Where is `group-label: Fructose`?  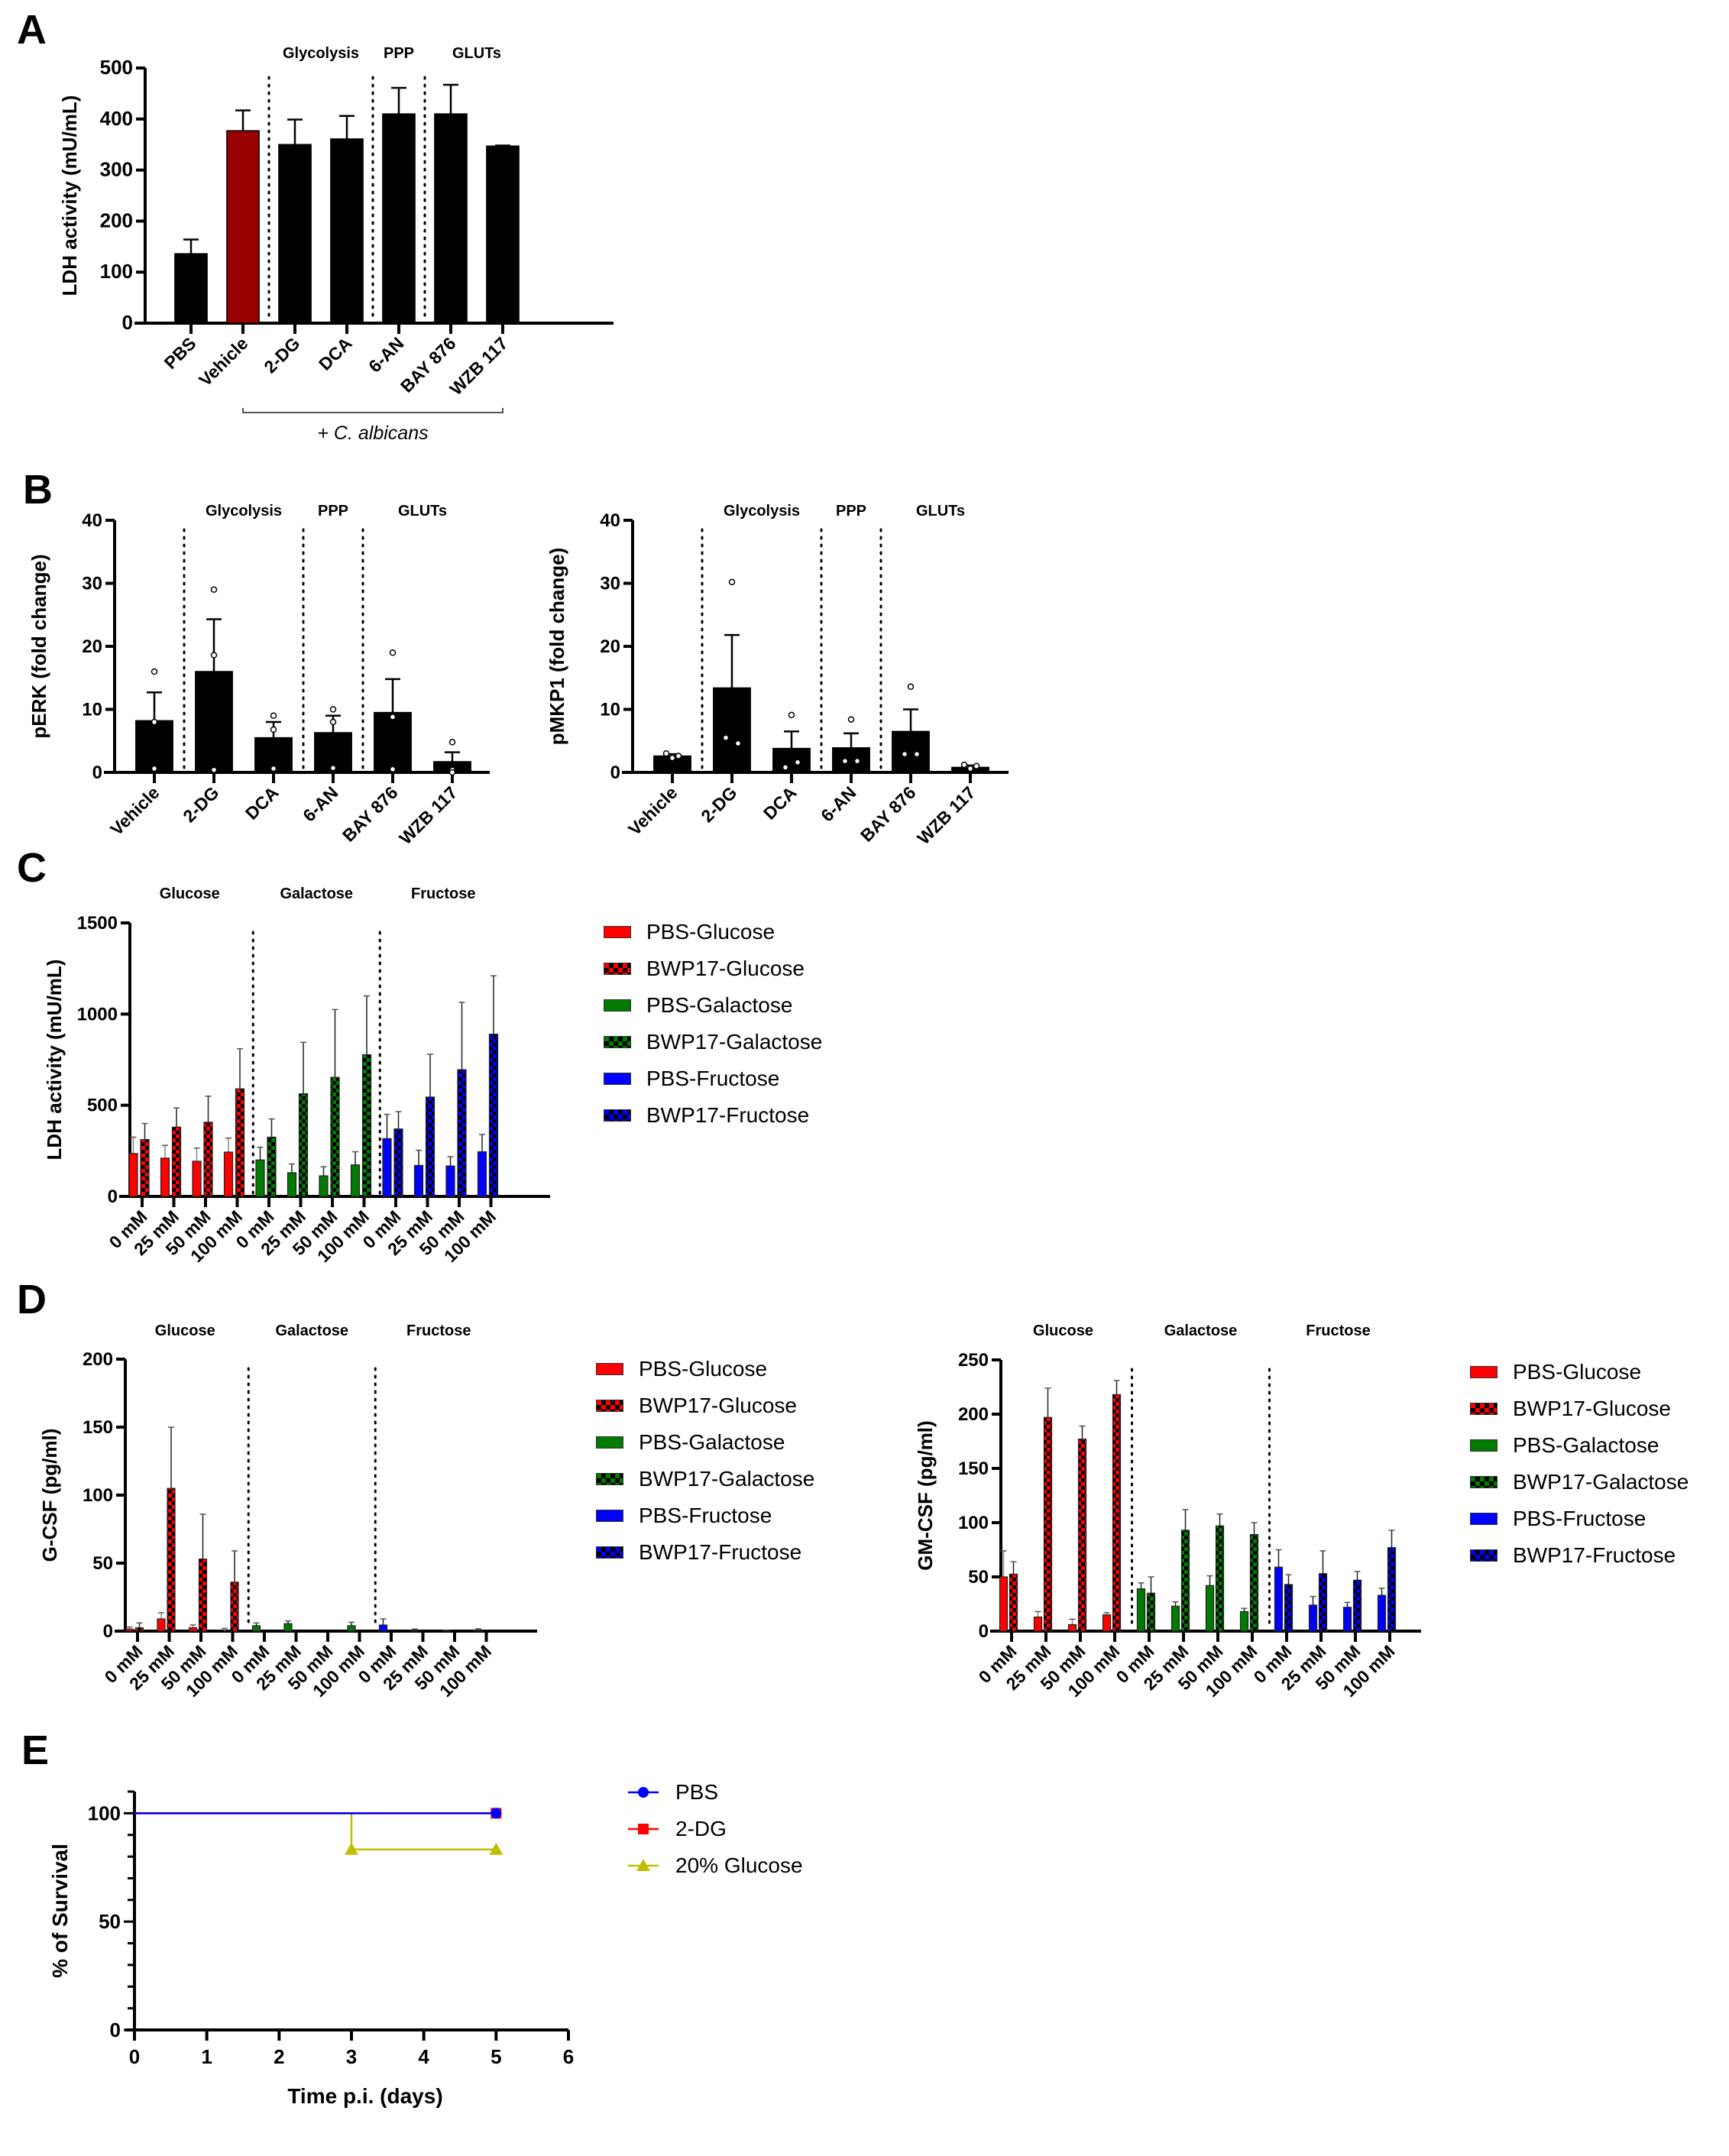 group-label: Fructose is located at coordinates (443, 894).